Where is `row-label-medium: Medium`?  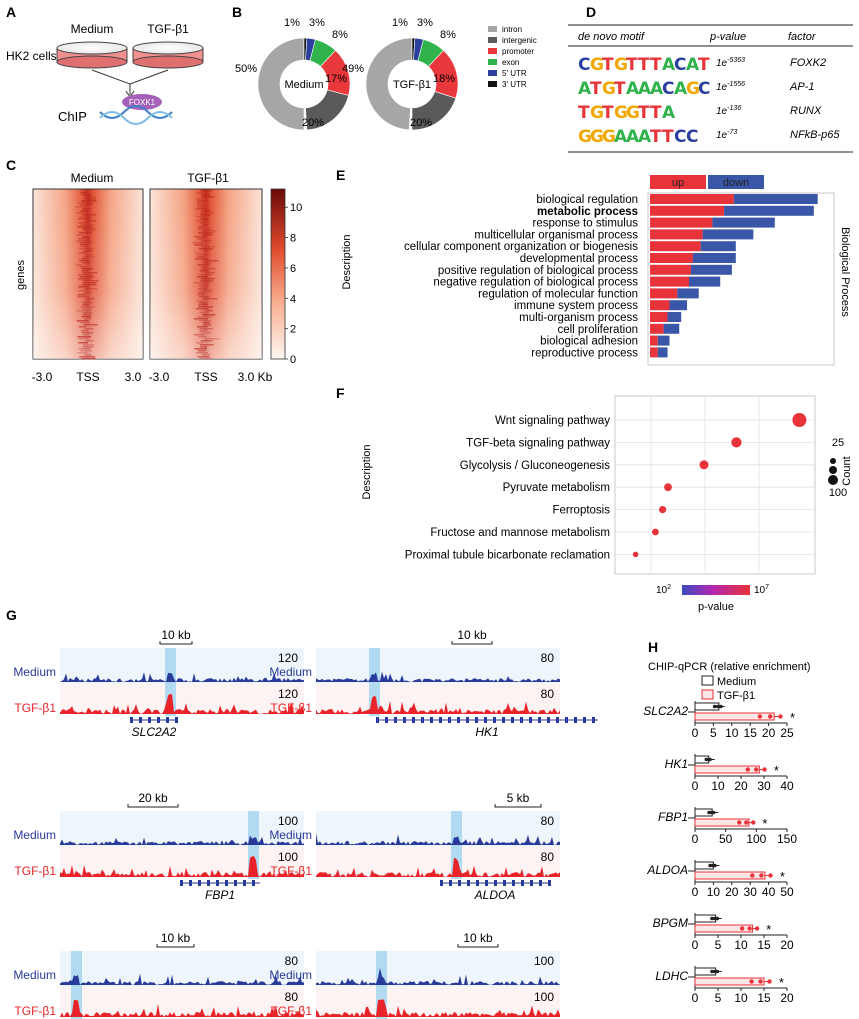 row-label-medium: Medium is located at coordinates (34, 835).